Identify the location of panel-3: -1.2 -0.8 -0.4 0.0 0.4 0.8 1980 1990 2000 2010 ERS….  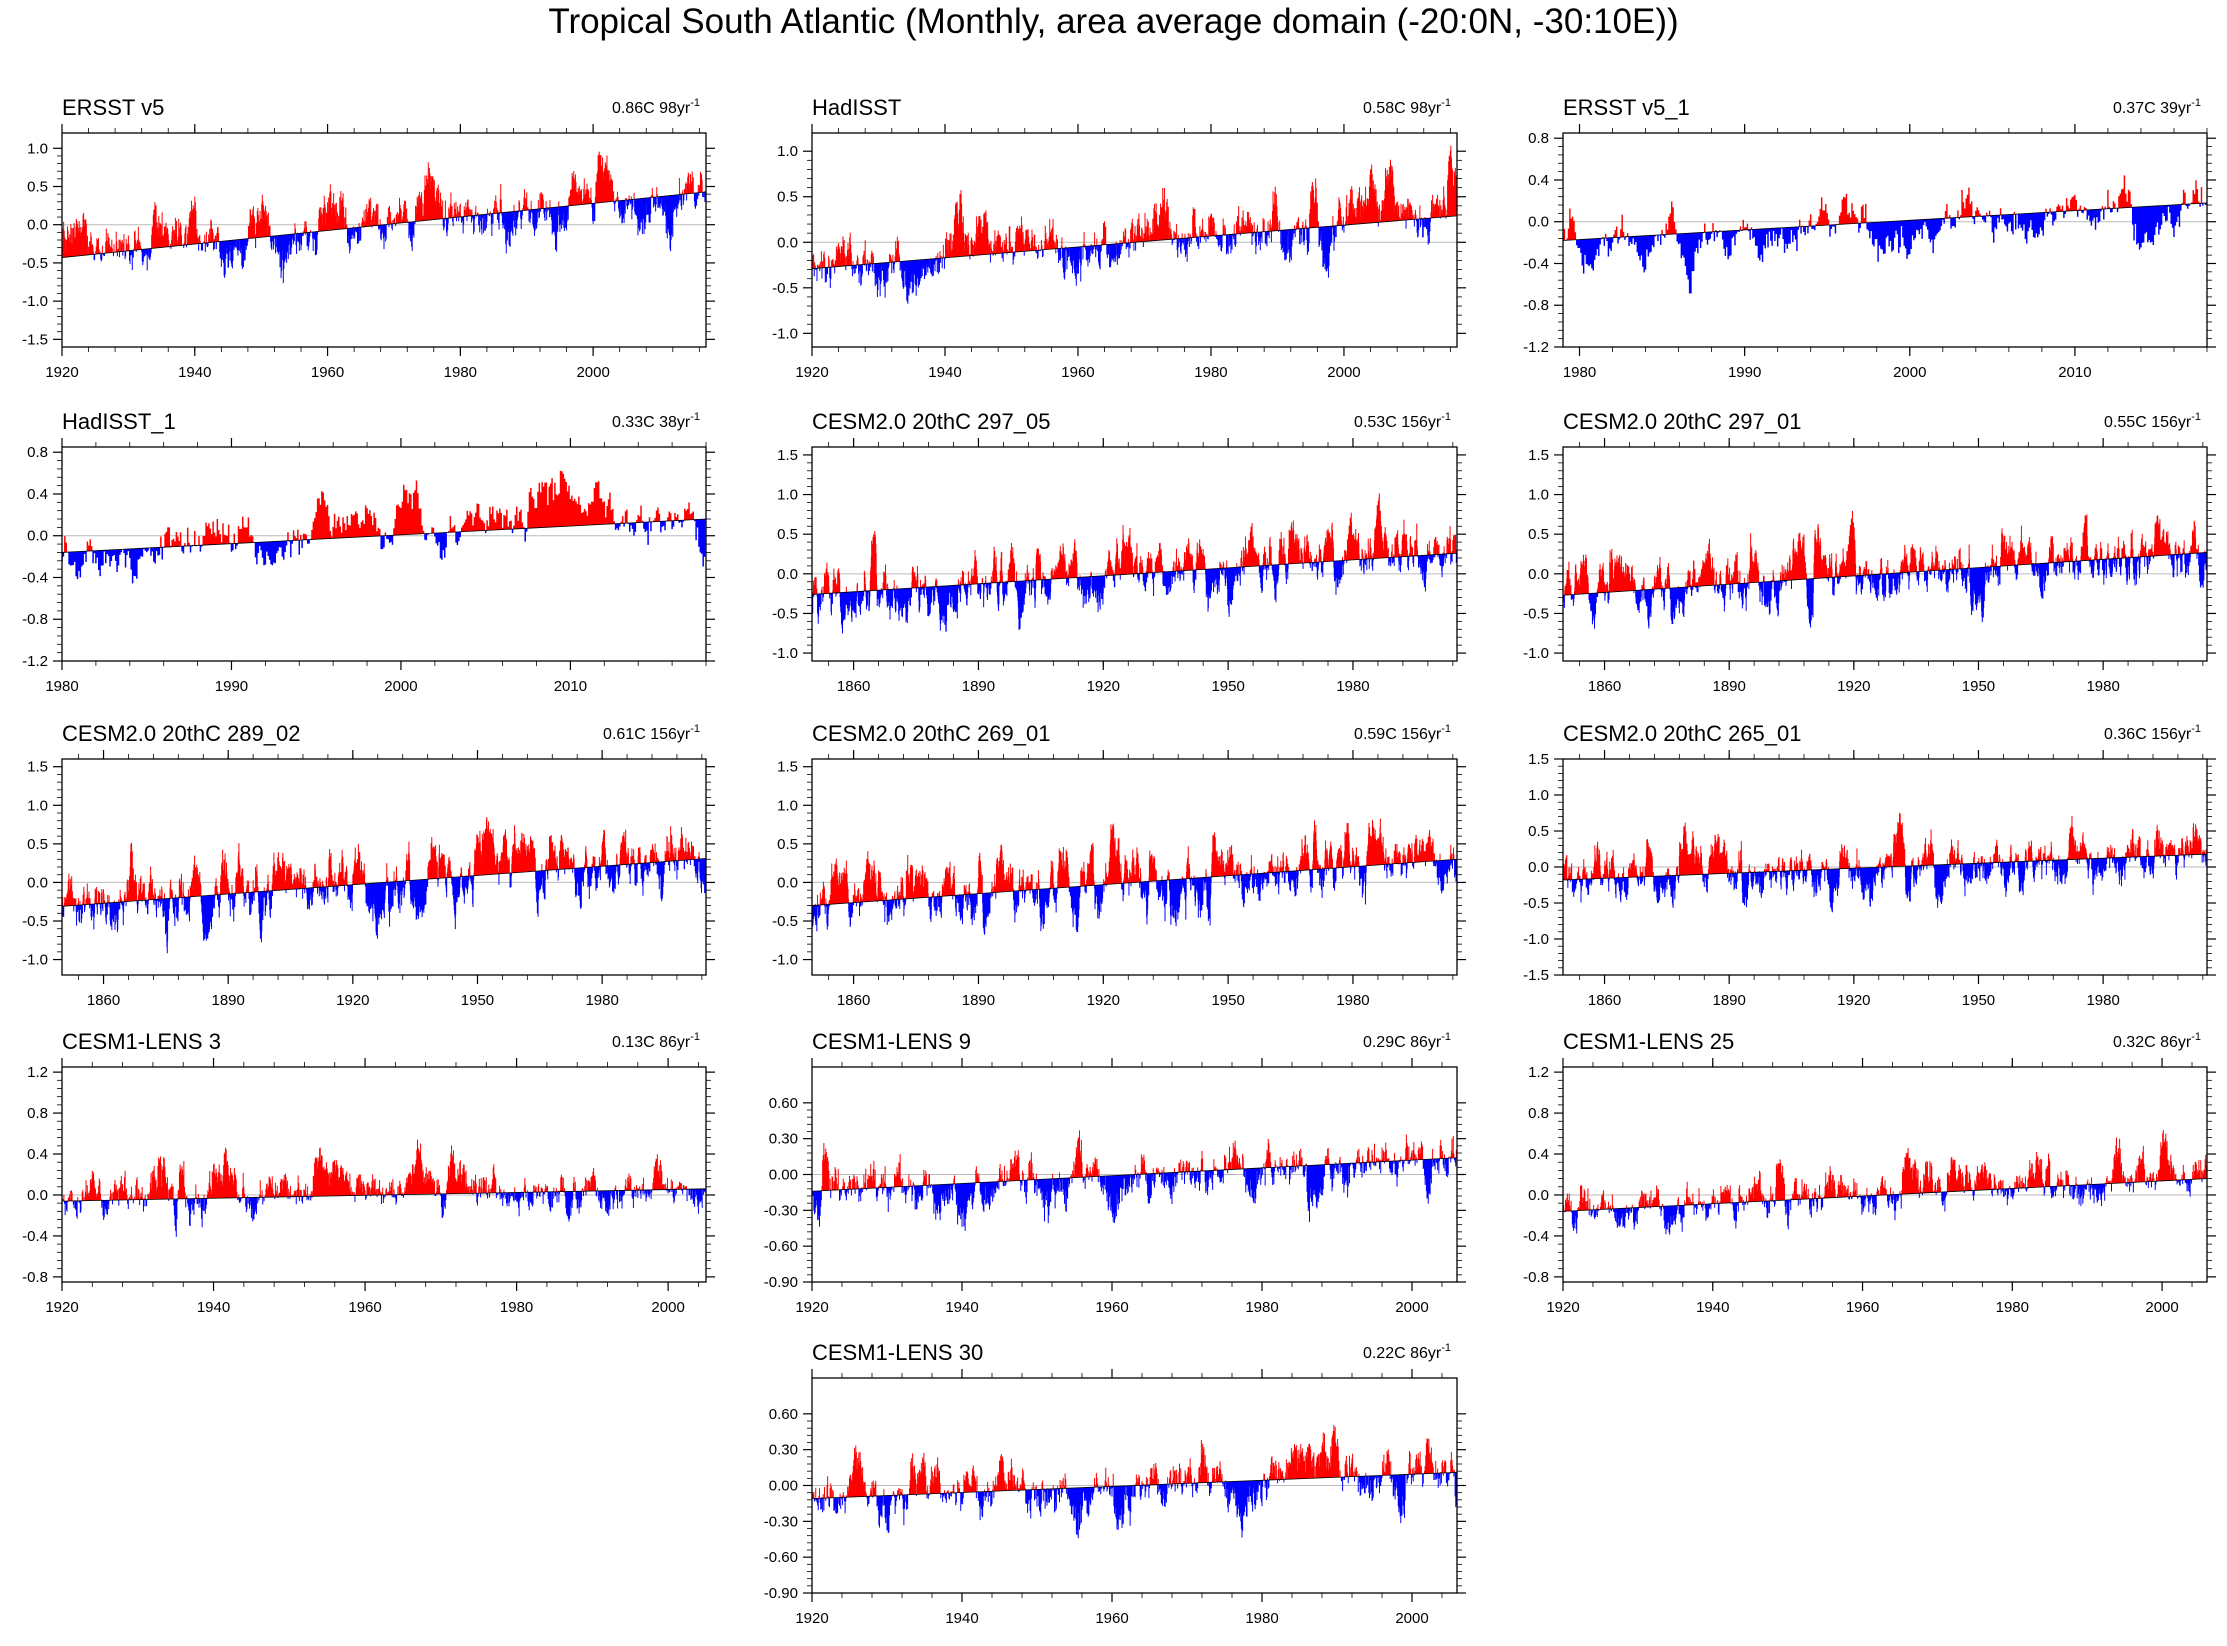
(1869, 238).